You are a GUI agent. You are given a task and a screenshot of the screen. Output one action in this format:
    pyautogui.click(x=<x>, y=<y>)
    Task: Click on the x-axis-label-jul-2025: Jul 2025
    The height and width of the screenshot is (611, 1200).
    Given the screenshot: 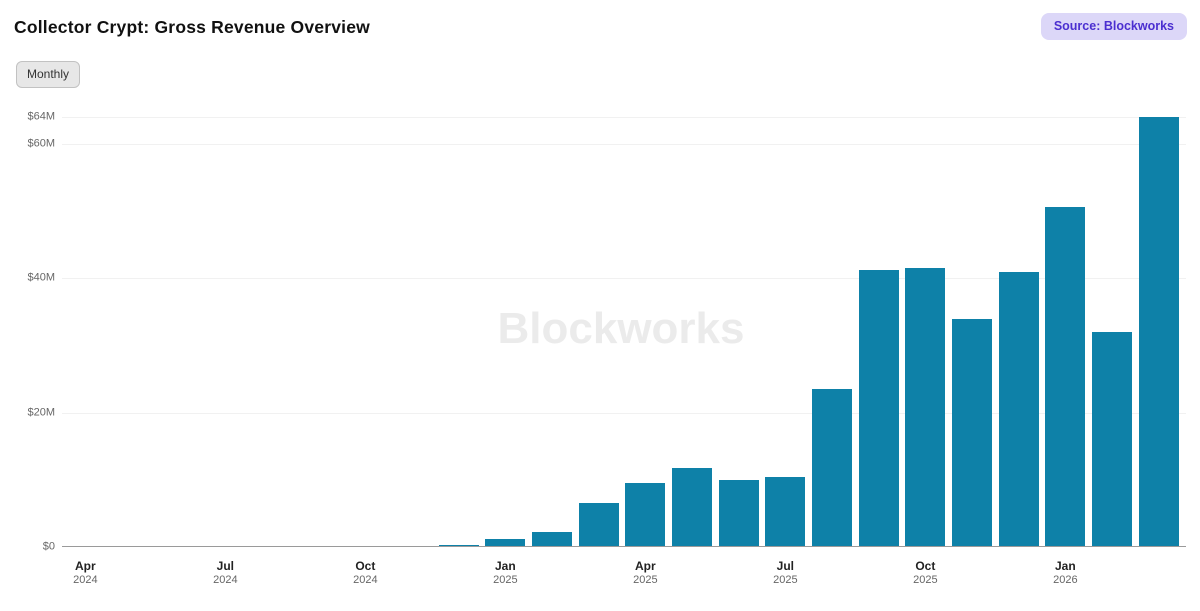 What is the action you would take?
    pyautogui.click(x=785, y=573)
    